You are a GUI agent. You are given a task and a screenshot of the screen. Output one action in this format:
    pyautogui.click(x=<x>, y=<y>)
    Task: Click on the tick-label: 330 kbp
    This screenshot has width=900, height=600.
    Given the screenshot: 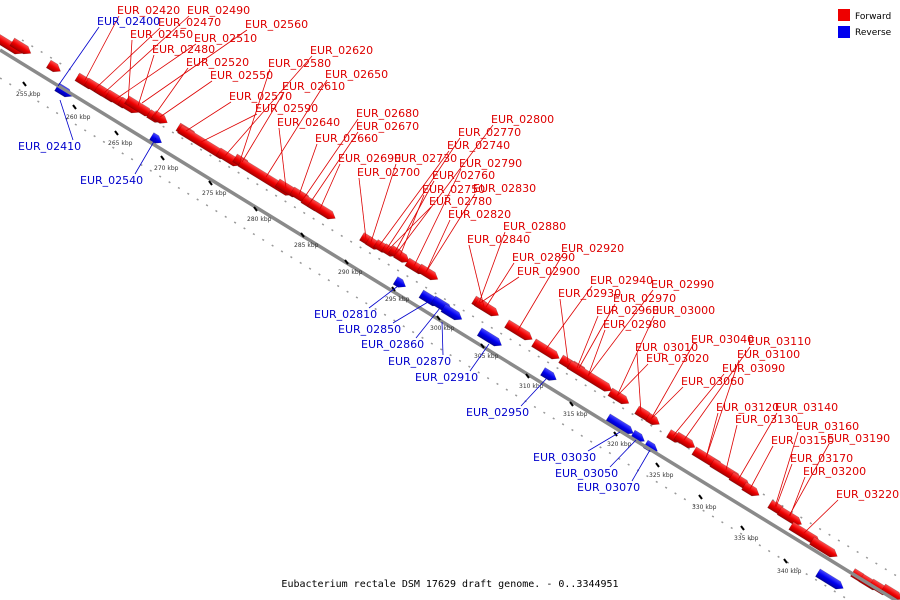 What is the action you would take?
    pyautogui.click(x=704, y=507)
    